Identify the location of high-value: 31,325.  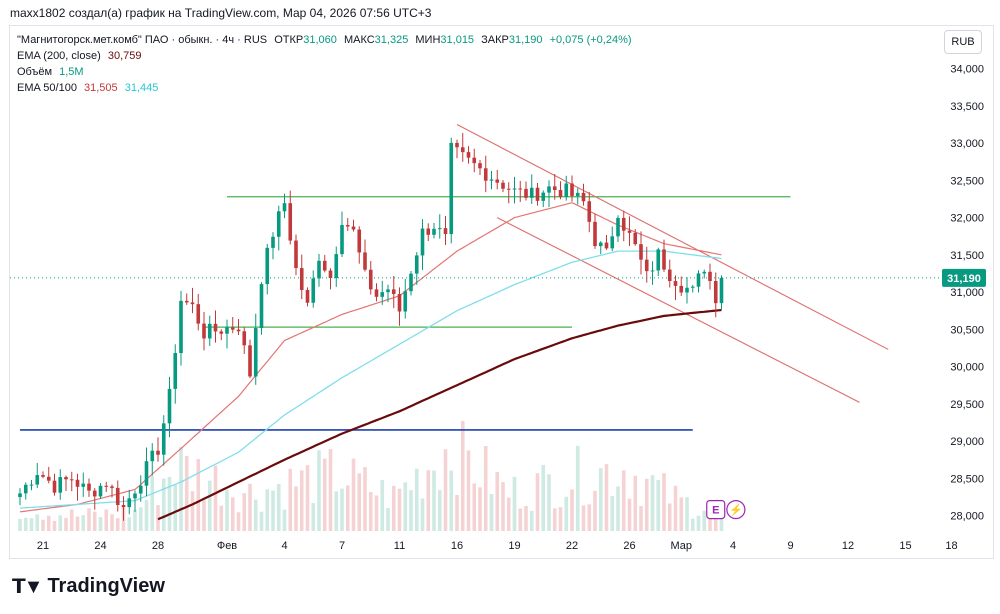
(391, 40).